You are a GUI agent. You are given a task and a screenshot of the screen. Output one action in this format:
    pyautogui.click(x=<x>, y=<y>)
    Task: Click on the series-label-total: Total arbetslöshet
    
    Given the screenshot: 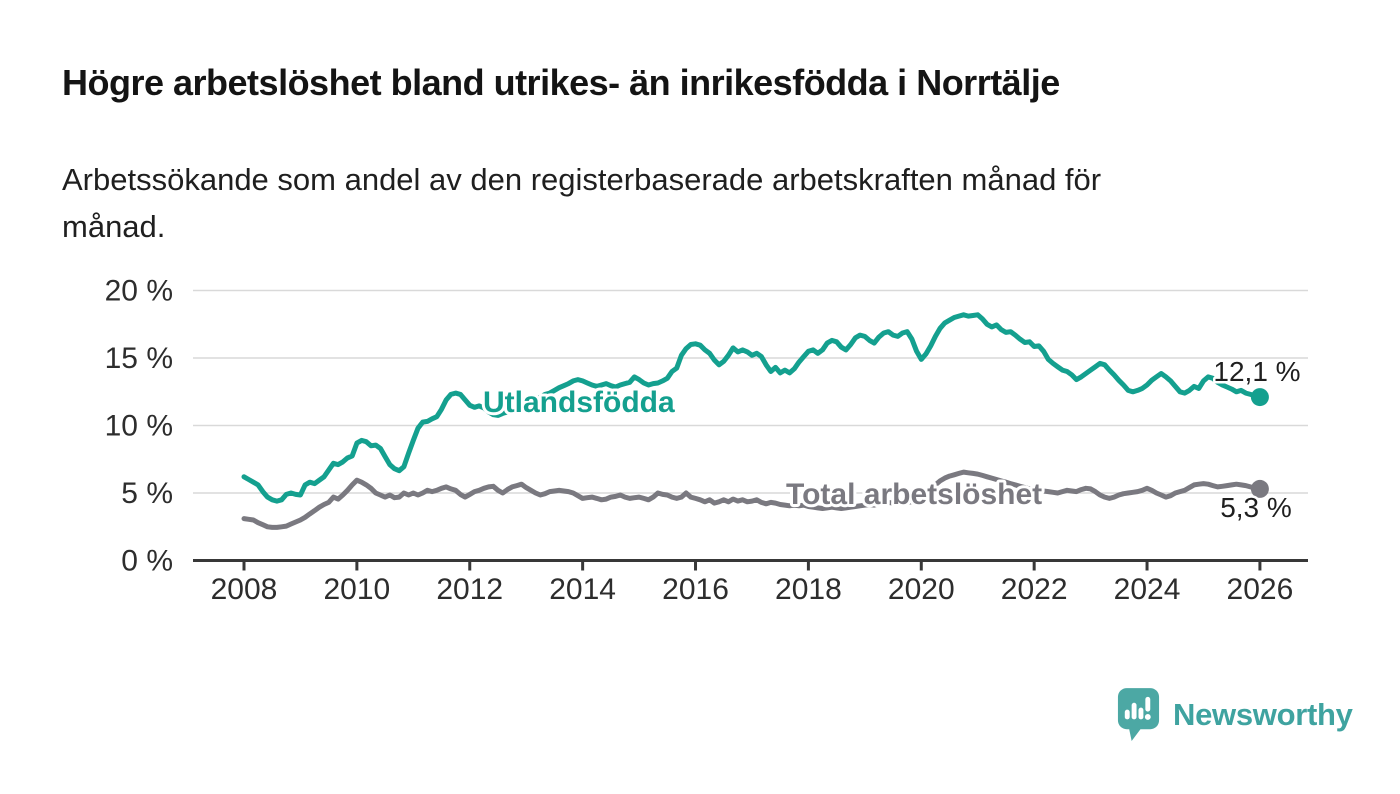 What is the action you would take?
    pyautogui.click(x=914, y=494)
    